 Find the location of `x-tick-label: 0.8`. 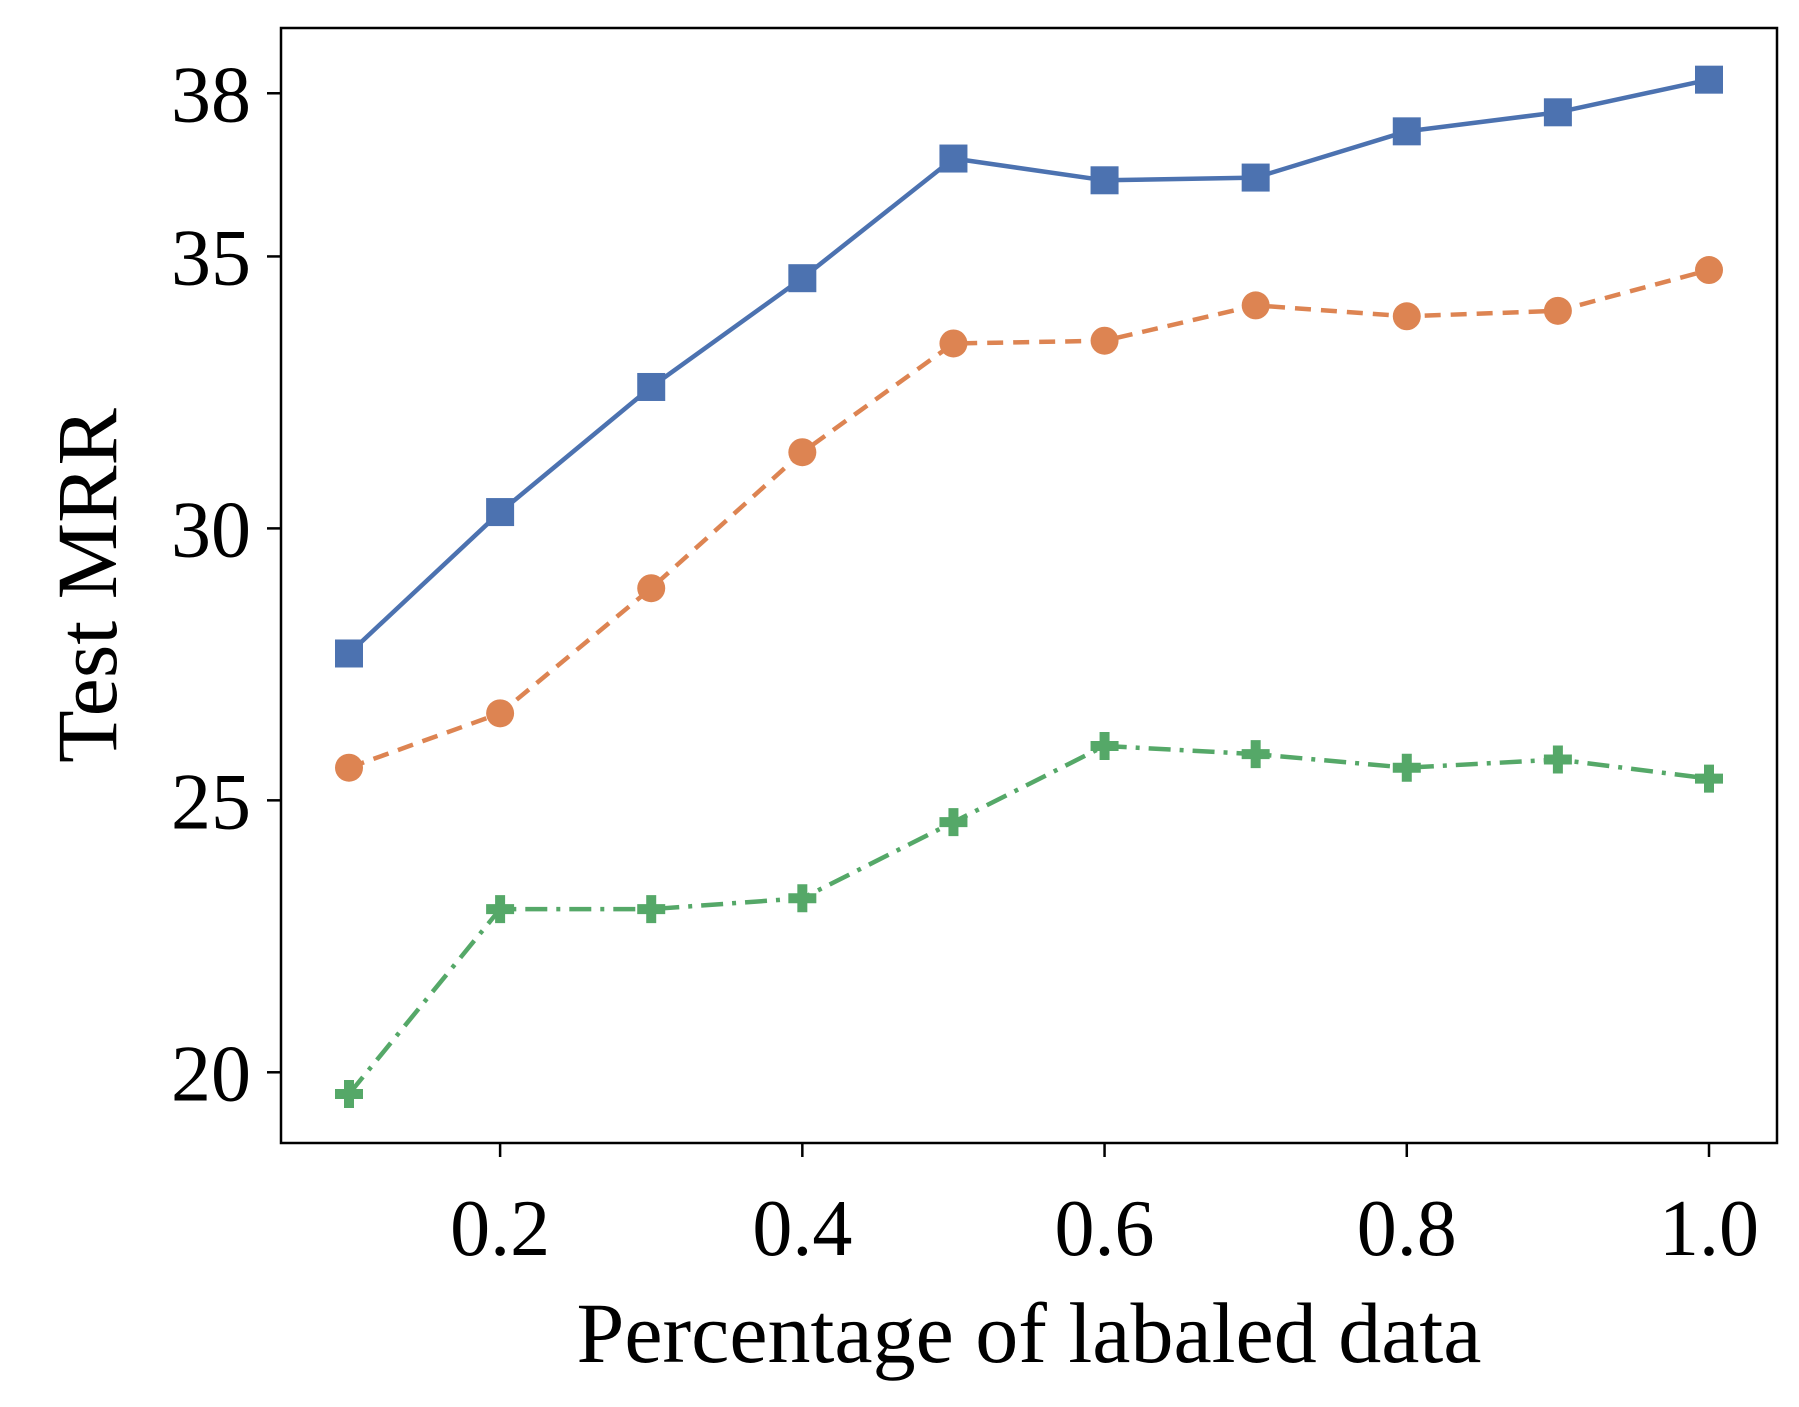

x-tick-label: 0.8 is located at coordinates (1407, 1229).